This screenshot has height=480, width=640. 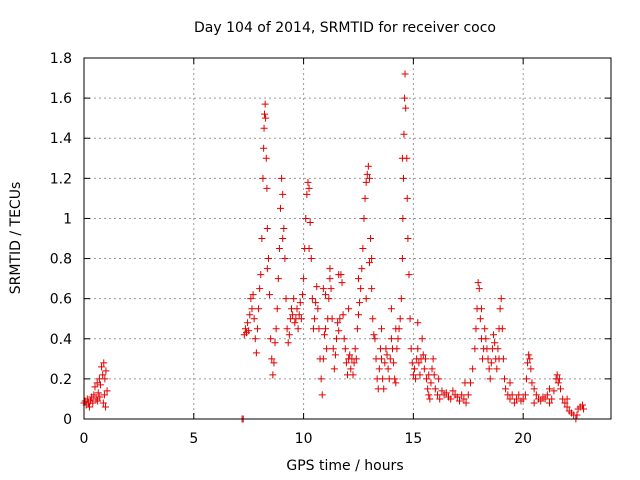 I want to click on y-tick-label: 0.6, so click(x=61, y=300).